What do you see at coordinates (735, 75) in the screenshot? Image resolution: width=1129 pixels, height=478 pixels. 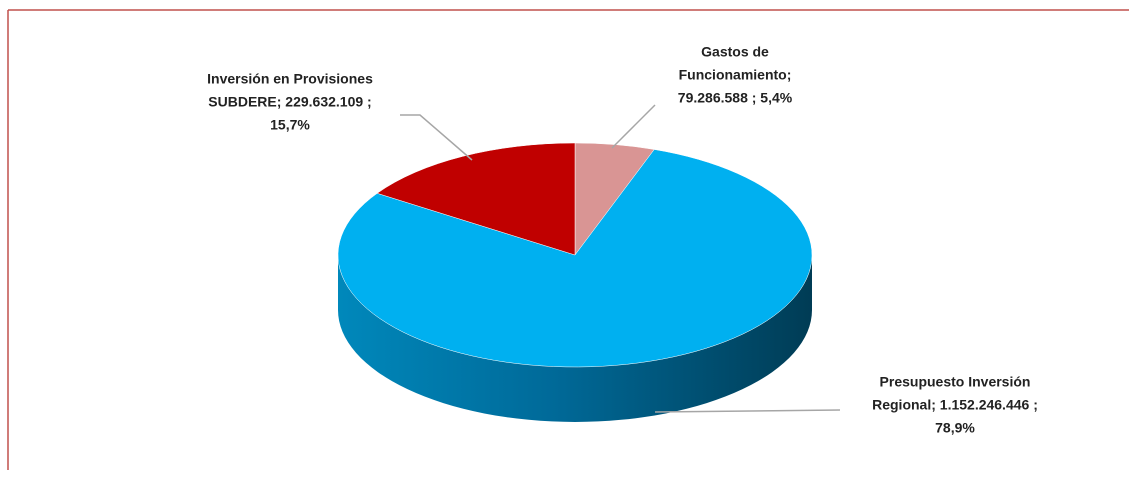 I see `data-label: Funcionamiento;` at bounding box center [735, 75].